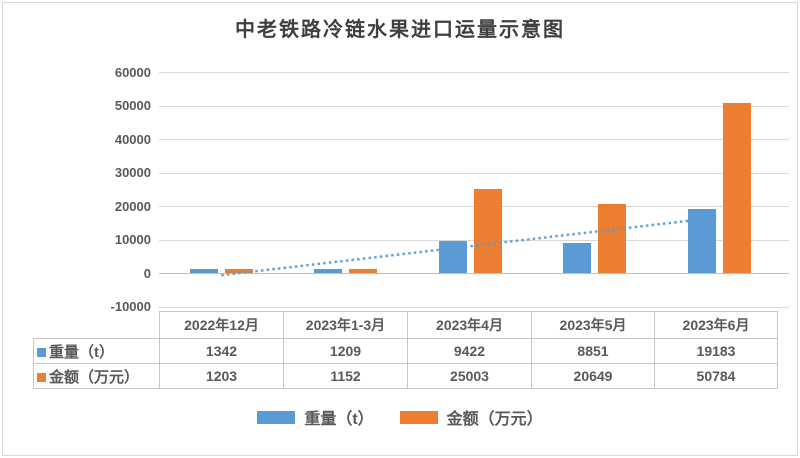 The width and height of the screenshot is (800, 458). I want to click on weight-swatch-icon, so click(276, 417).